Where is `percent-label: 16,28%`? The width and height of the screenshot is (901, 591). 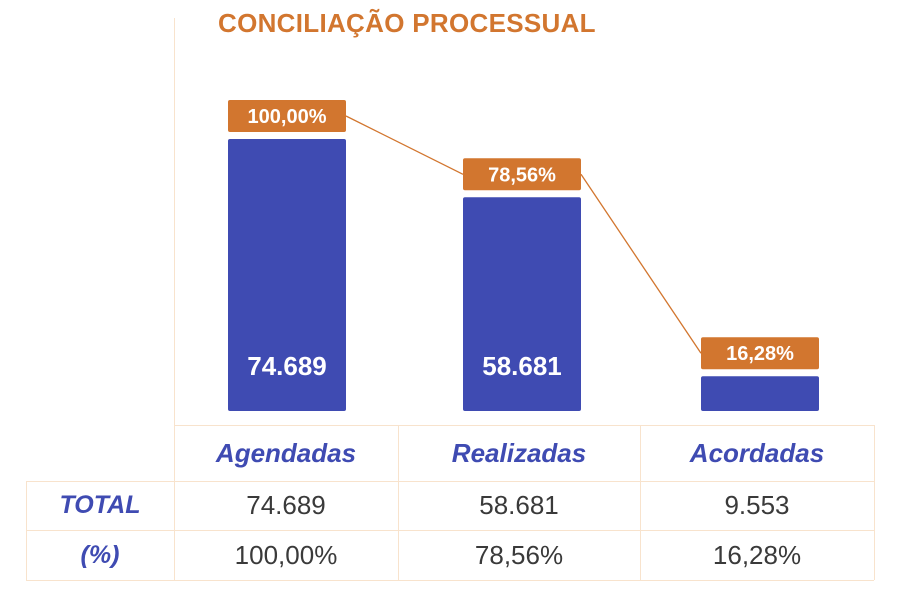 percent-label: 16,28% is located at coordinates (760, 354).